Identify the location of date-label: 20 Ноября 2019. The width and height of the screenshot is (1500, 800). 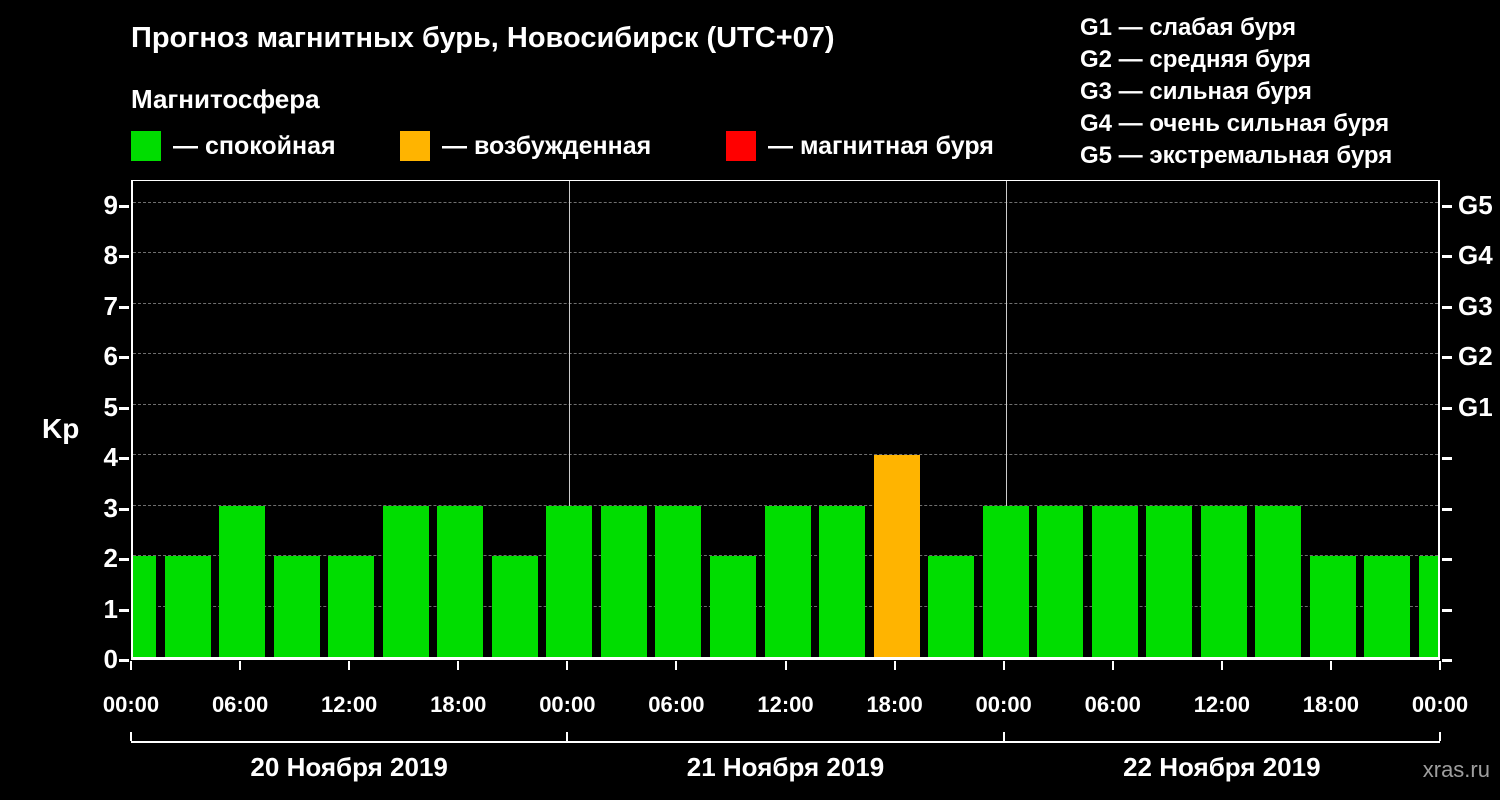
(349, 767).